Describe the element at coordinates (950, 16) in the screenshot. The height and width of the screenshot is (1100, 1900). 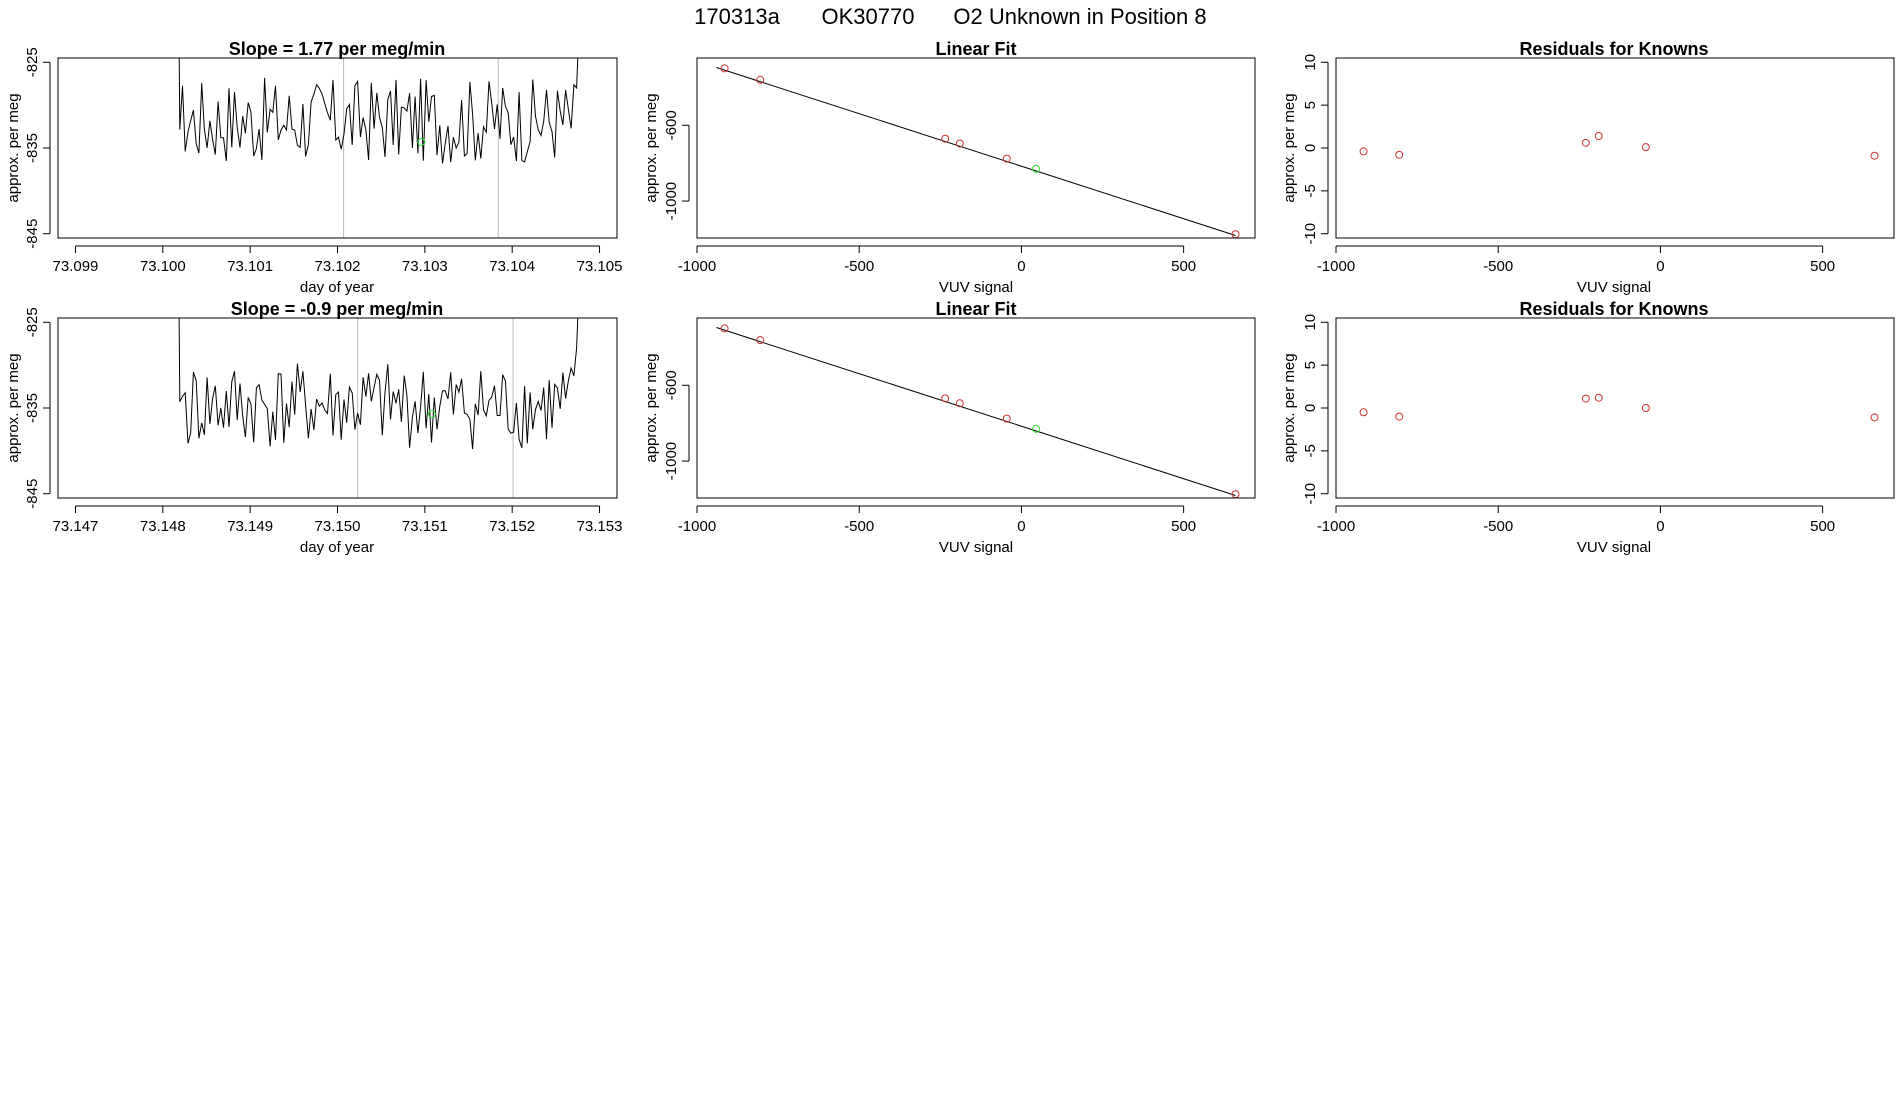
I see `header: 170313a OK30770 O2 Unknown in Position 8` at that location.